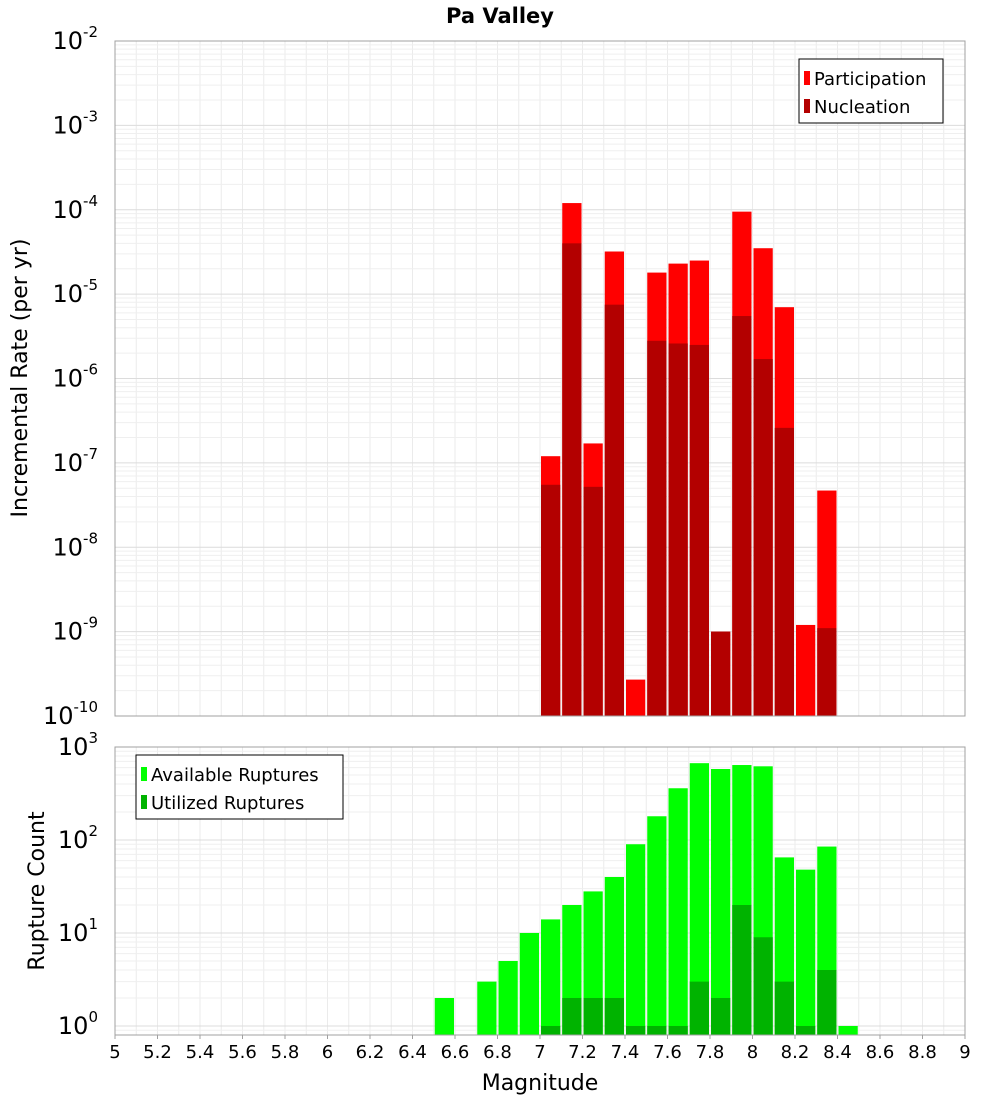  Describe the element at coordinates (455, 1052) in the screenshot. I see `x-tick-label: 6.6` at that location.